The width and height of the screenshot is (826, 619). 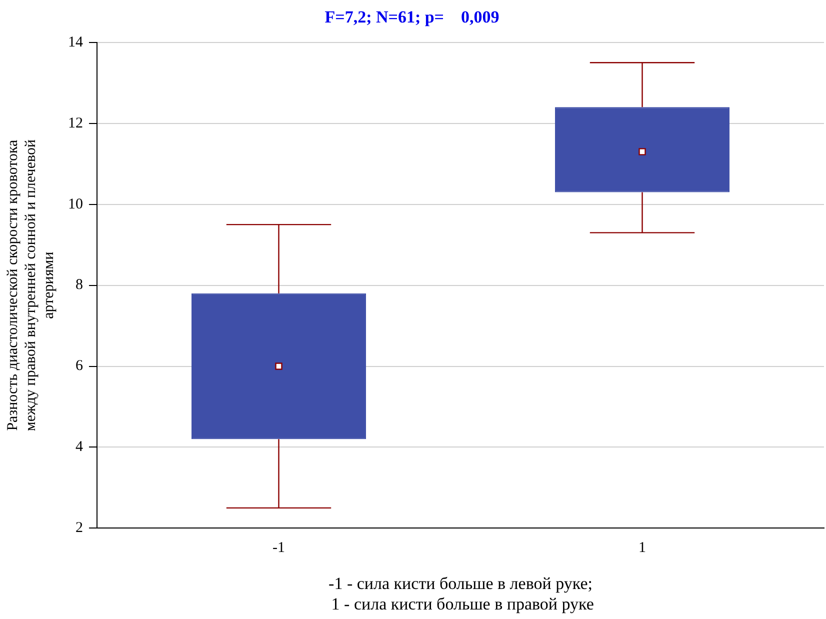 What do you see at coordinates (79, 285) in the screenshot?
I see `y-tick-label: 8` at bounding box center [79, 285].